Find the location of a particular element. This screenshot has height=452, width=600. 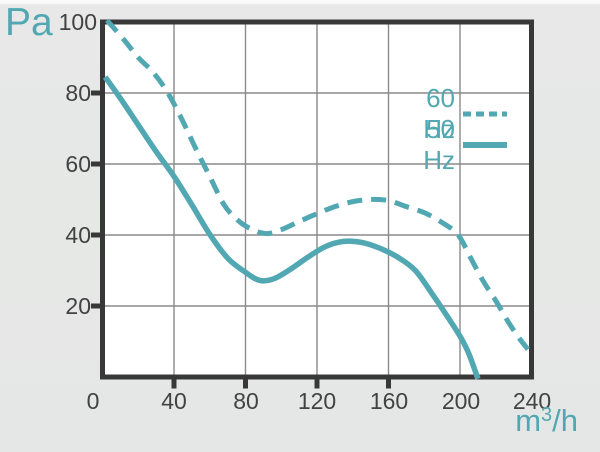

x-tick-label-200: 200 is located at coordinates (461, 401).